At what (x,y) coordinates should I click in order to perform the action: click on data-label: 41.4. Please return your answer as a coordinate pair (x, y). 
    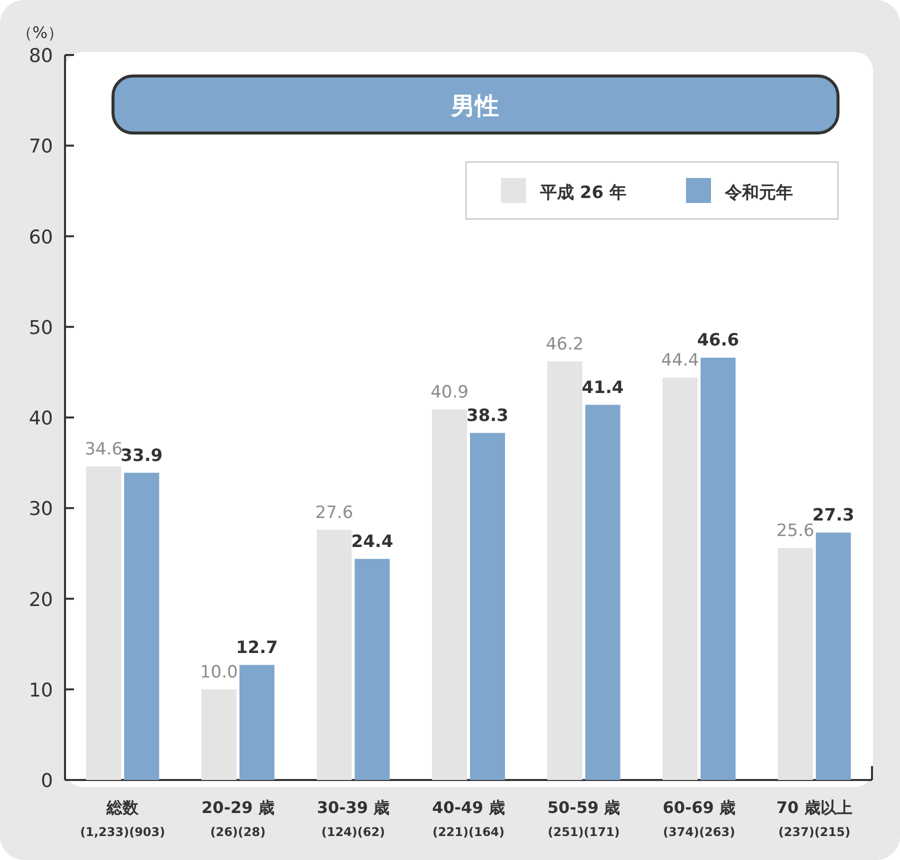
    Looking at the image, I should click on (603, 388).